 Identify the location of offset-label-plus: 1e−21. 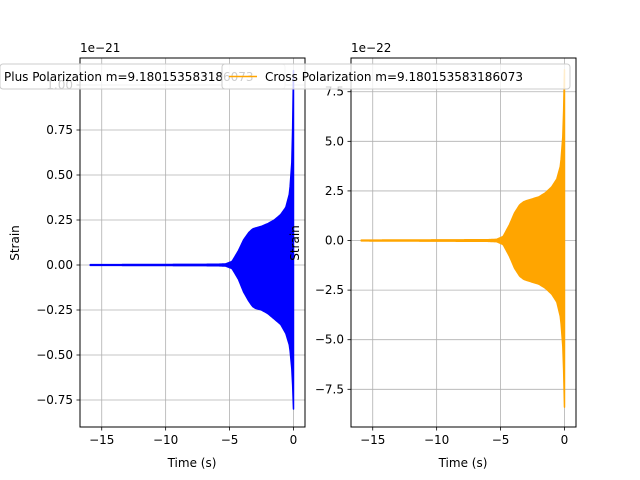
(100, 48).